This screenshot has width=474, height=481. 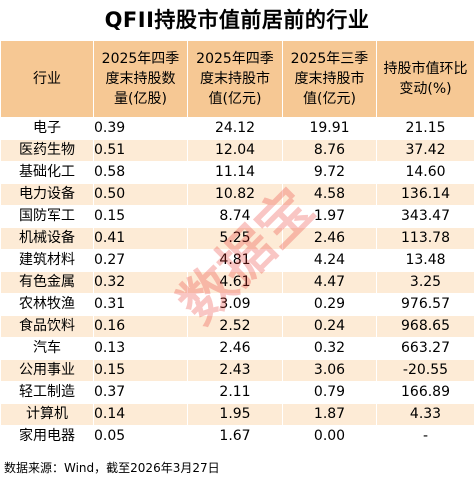 I want to click on header-q3-value-line-2: 度末持股市, so click(x=329, y=79).